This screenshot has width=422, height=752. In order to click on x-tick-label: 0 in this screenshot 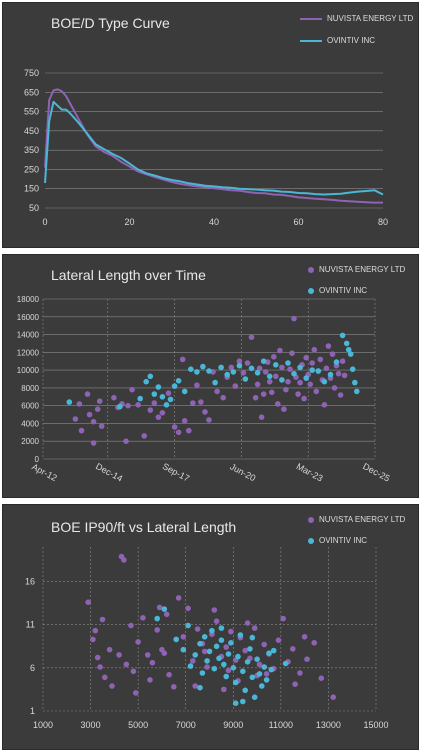, I will do `click(44, 222)`.